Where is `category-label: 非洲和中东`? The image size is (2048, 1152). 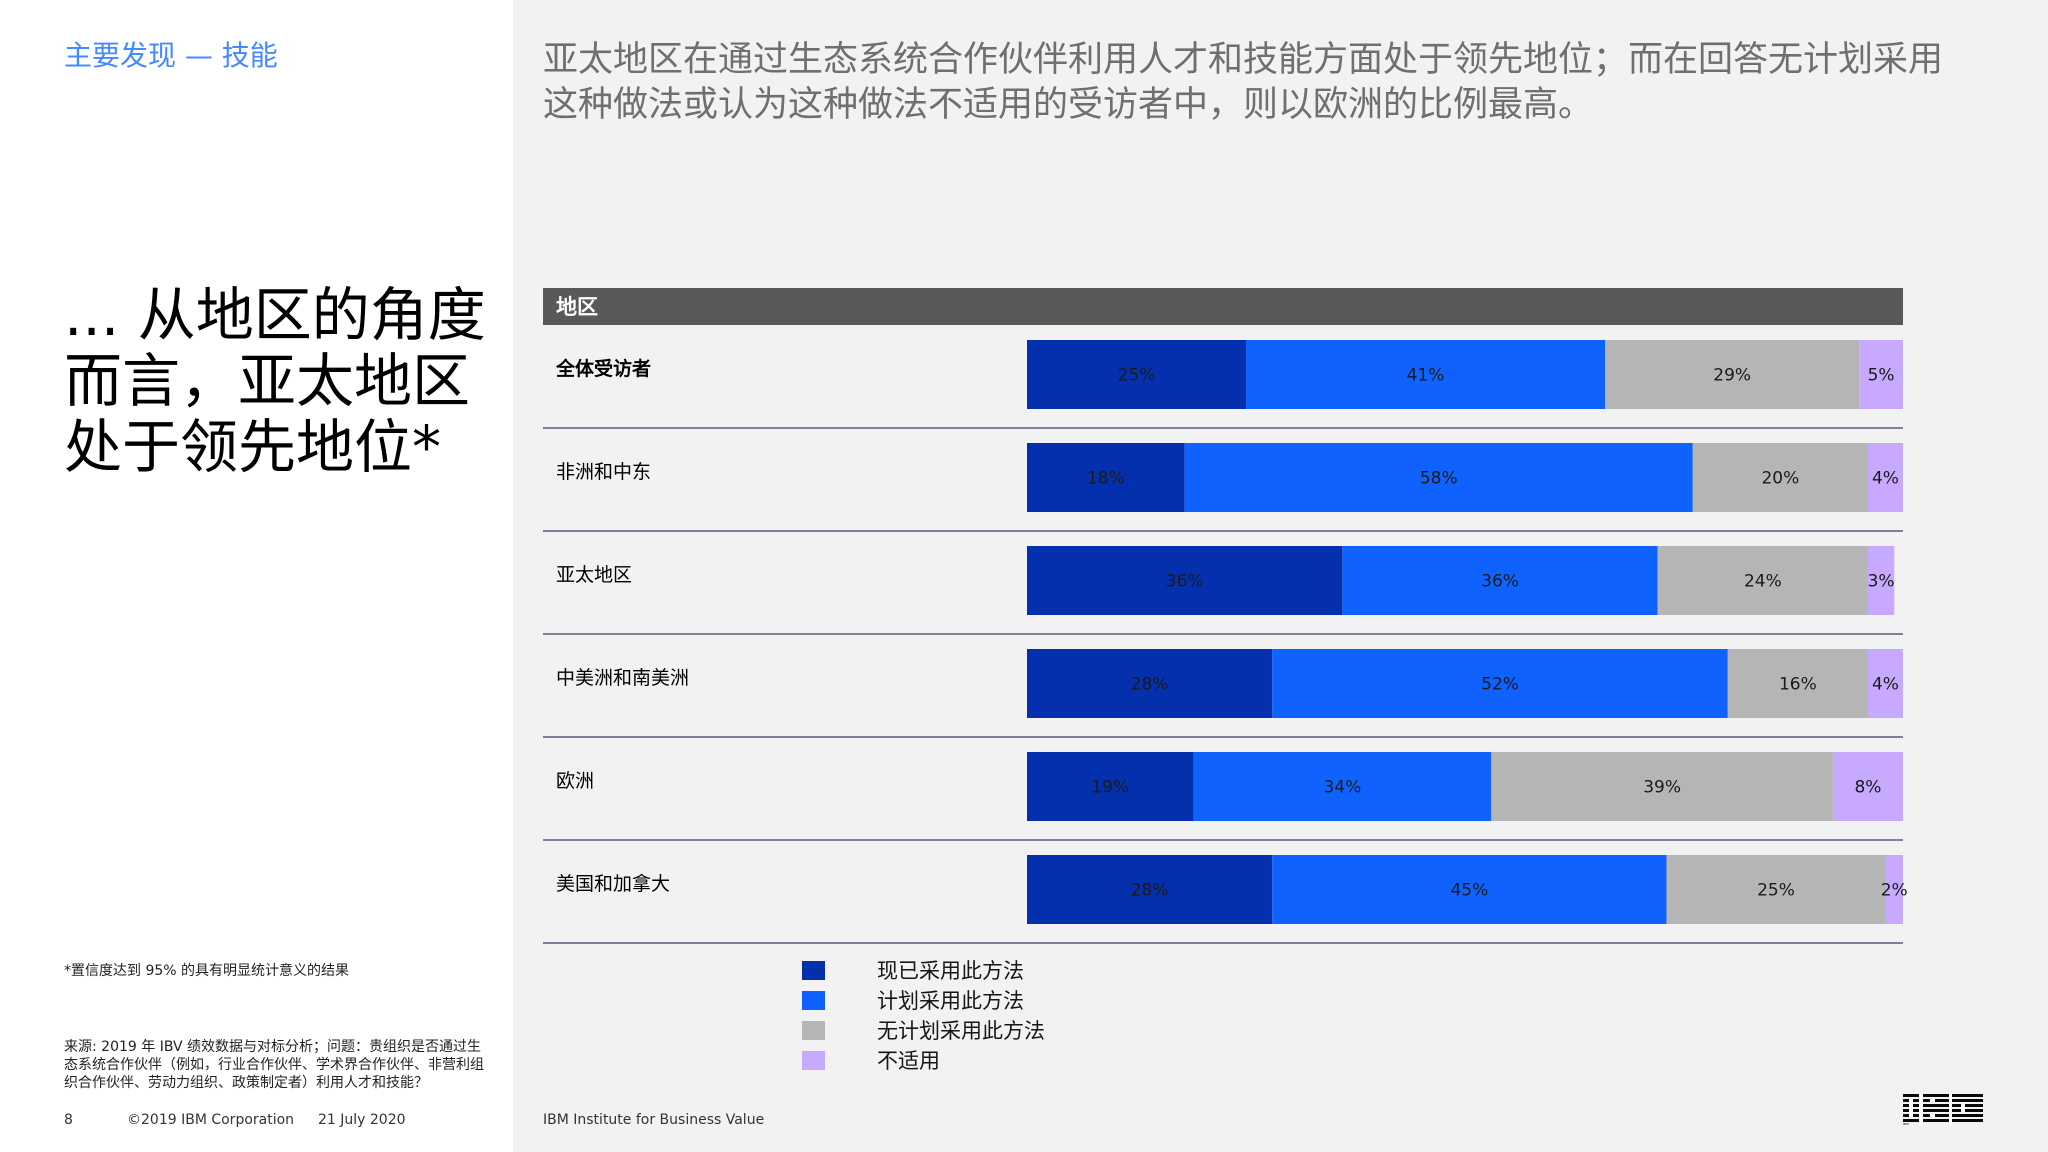
category-label: 非洲和中东 is located at coordinates (603, 472).